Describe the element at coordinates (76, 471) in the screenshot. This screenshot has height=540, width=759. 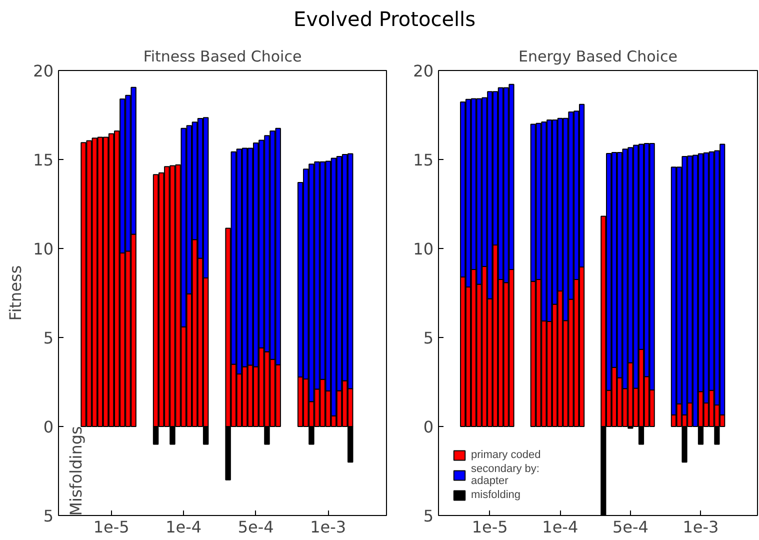
I see `annotation: Misfoldings` at that location.